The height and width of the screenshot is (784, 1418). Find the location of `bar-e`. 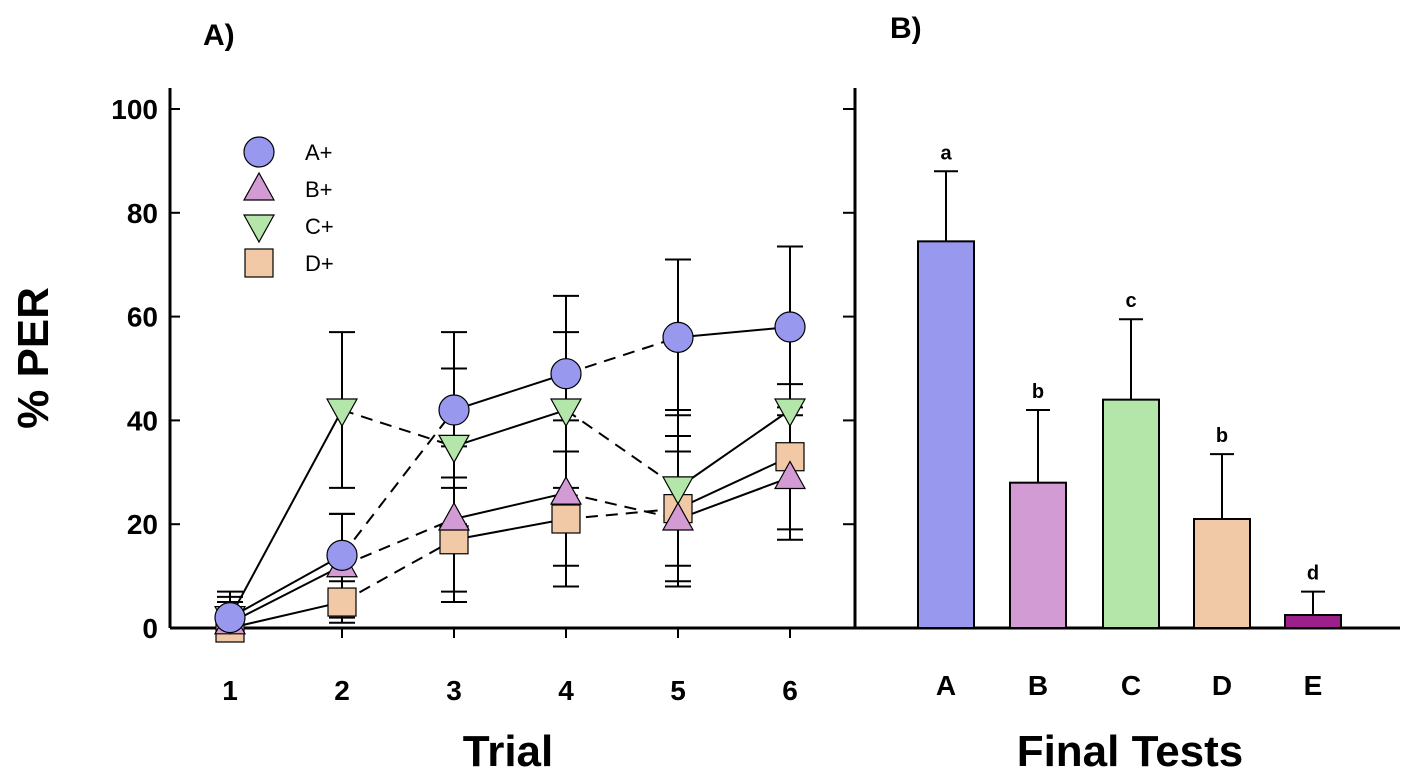

bar-e is located at coordinates (1313, 622).